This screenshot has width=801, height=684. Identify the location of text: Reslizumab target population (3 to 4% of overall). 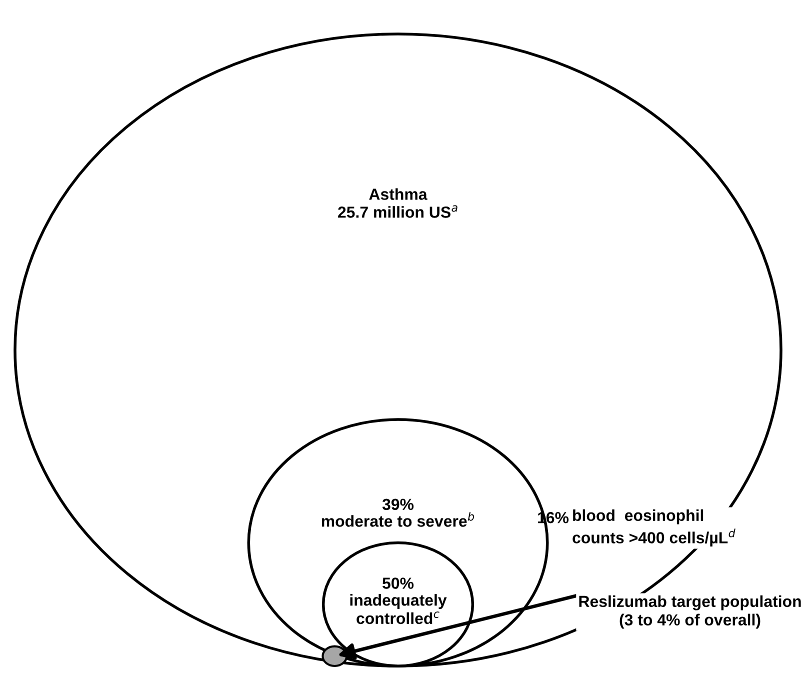
(690, 612).